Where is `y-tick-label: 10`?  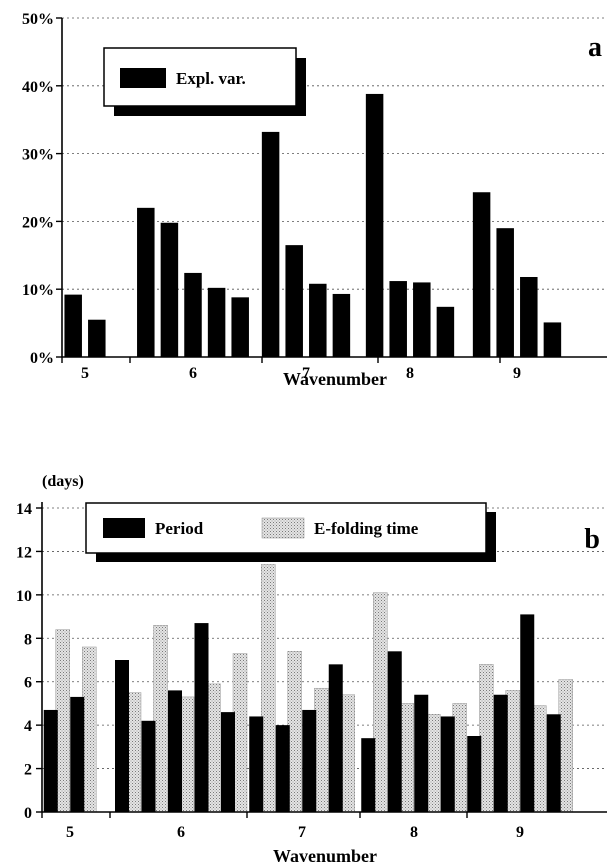 y-tick-label: 10 is located at coordinates (24, 596).